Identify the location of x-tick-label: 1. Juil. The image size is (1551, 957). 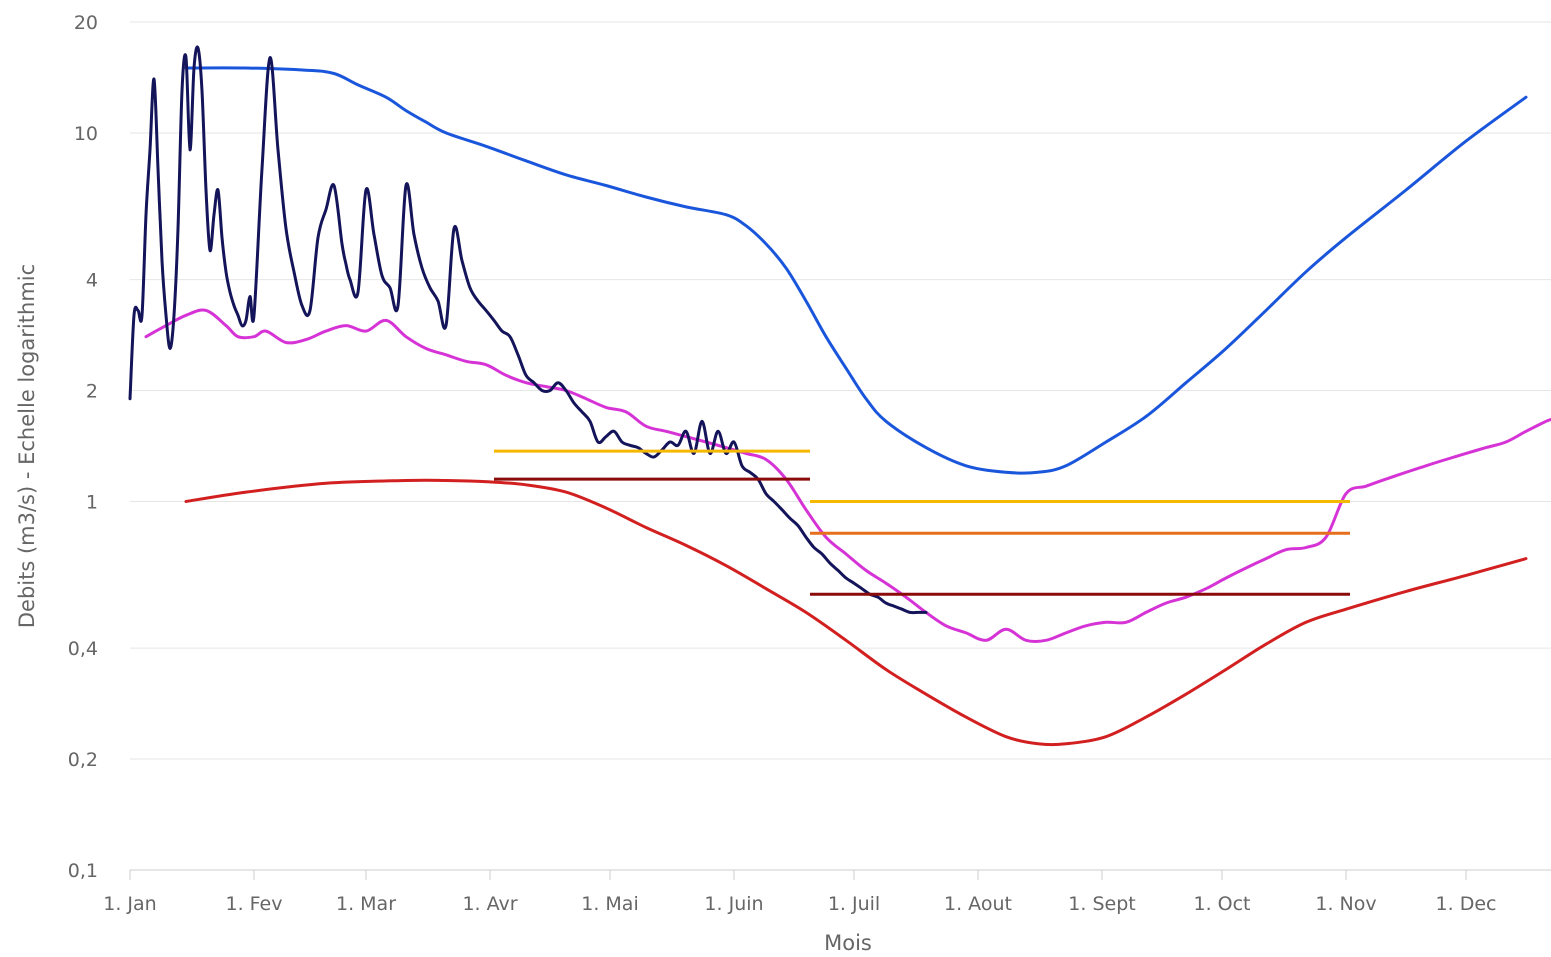
(854, 904).